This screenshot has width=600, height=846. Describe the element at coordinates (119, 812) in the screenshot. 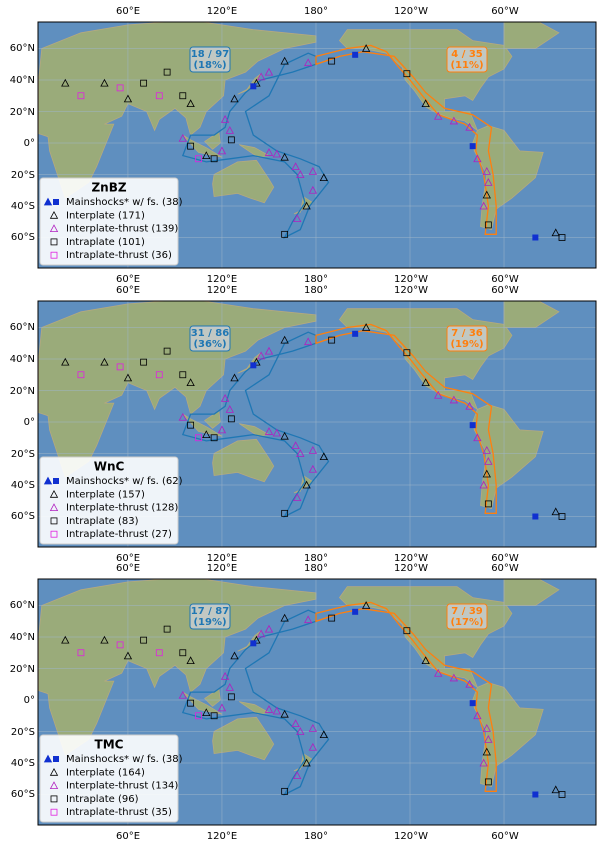

I see `legend-entry: Intraplate-thrust (35)` at that location.